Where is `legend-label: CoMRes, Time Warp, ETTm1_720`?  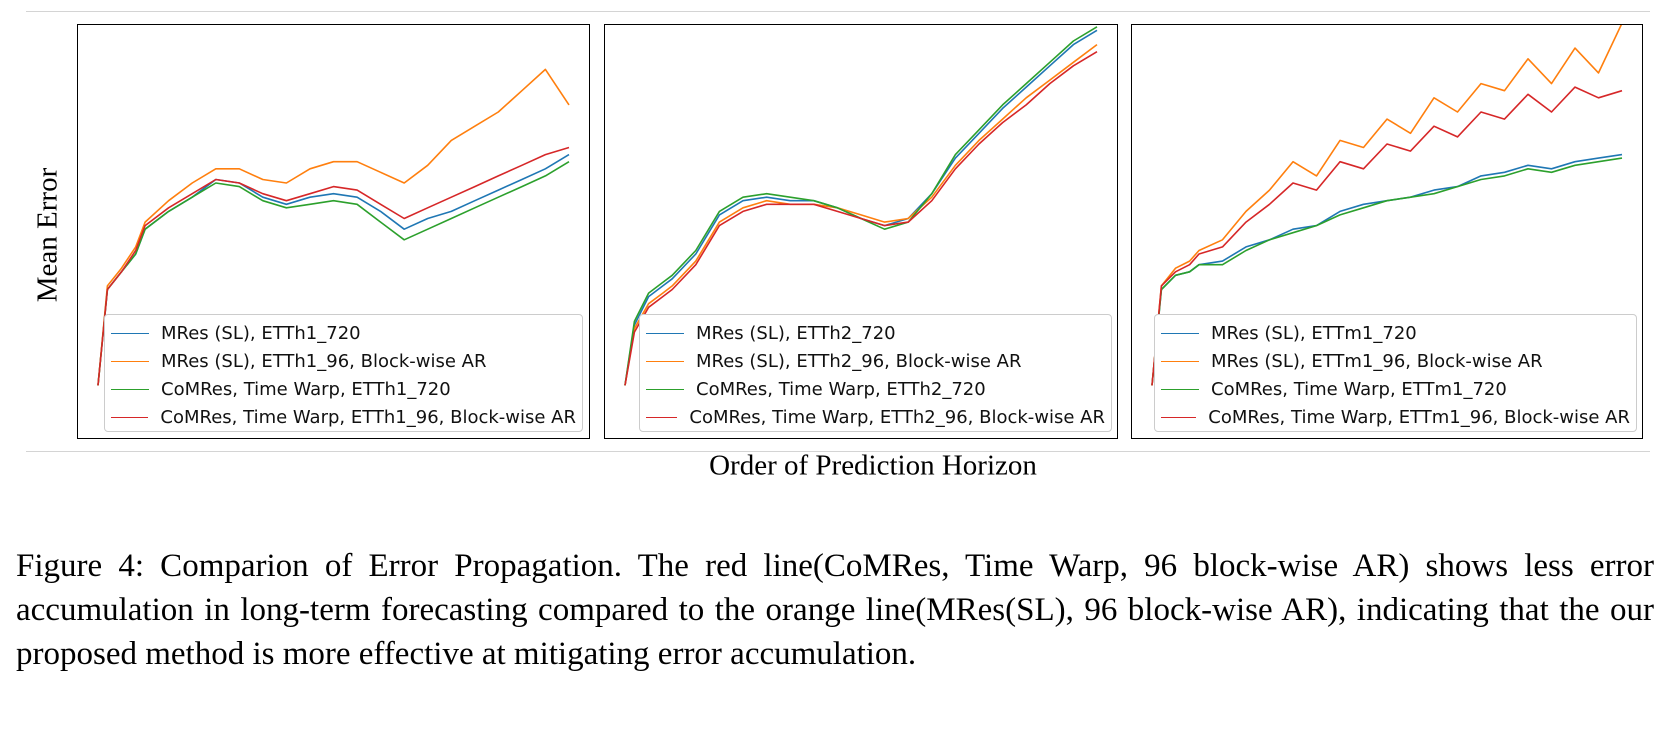
legend-label: CoMRes, Time Warp, ETTm1_720 is located at coordinates (1359, 389).